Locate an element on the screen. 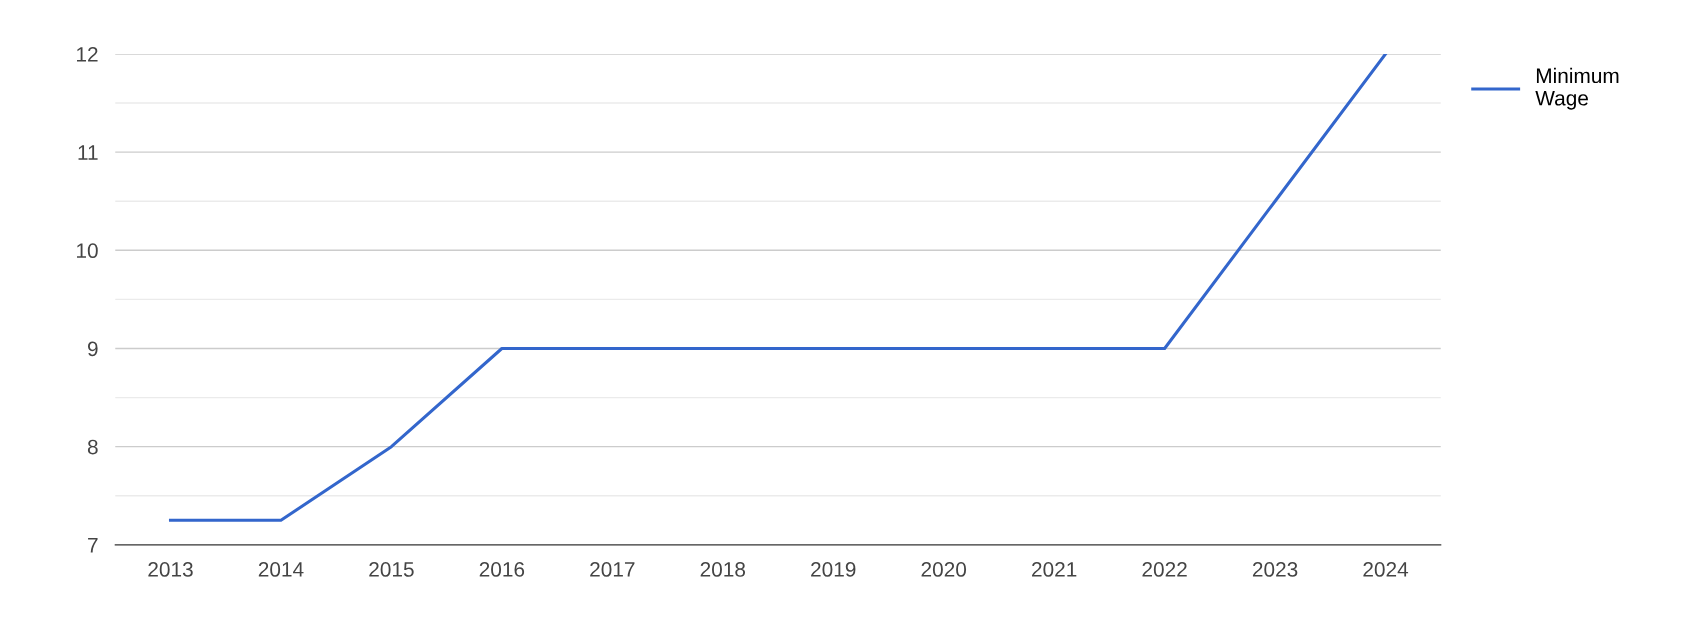  y-tick-label: 8 is located at coordinates (92, 447).